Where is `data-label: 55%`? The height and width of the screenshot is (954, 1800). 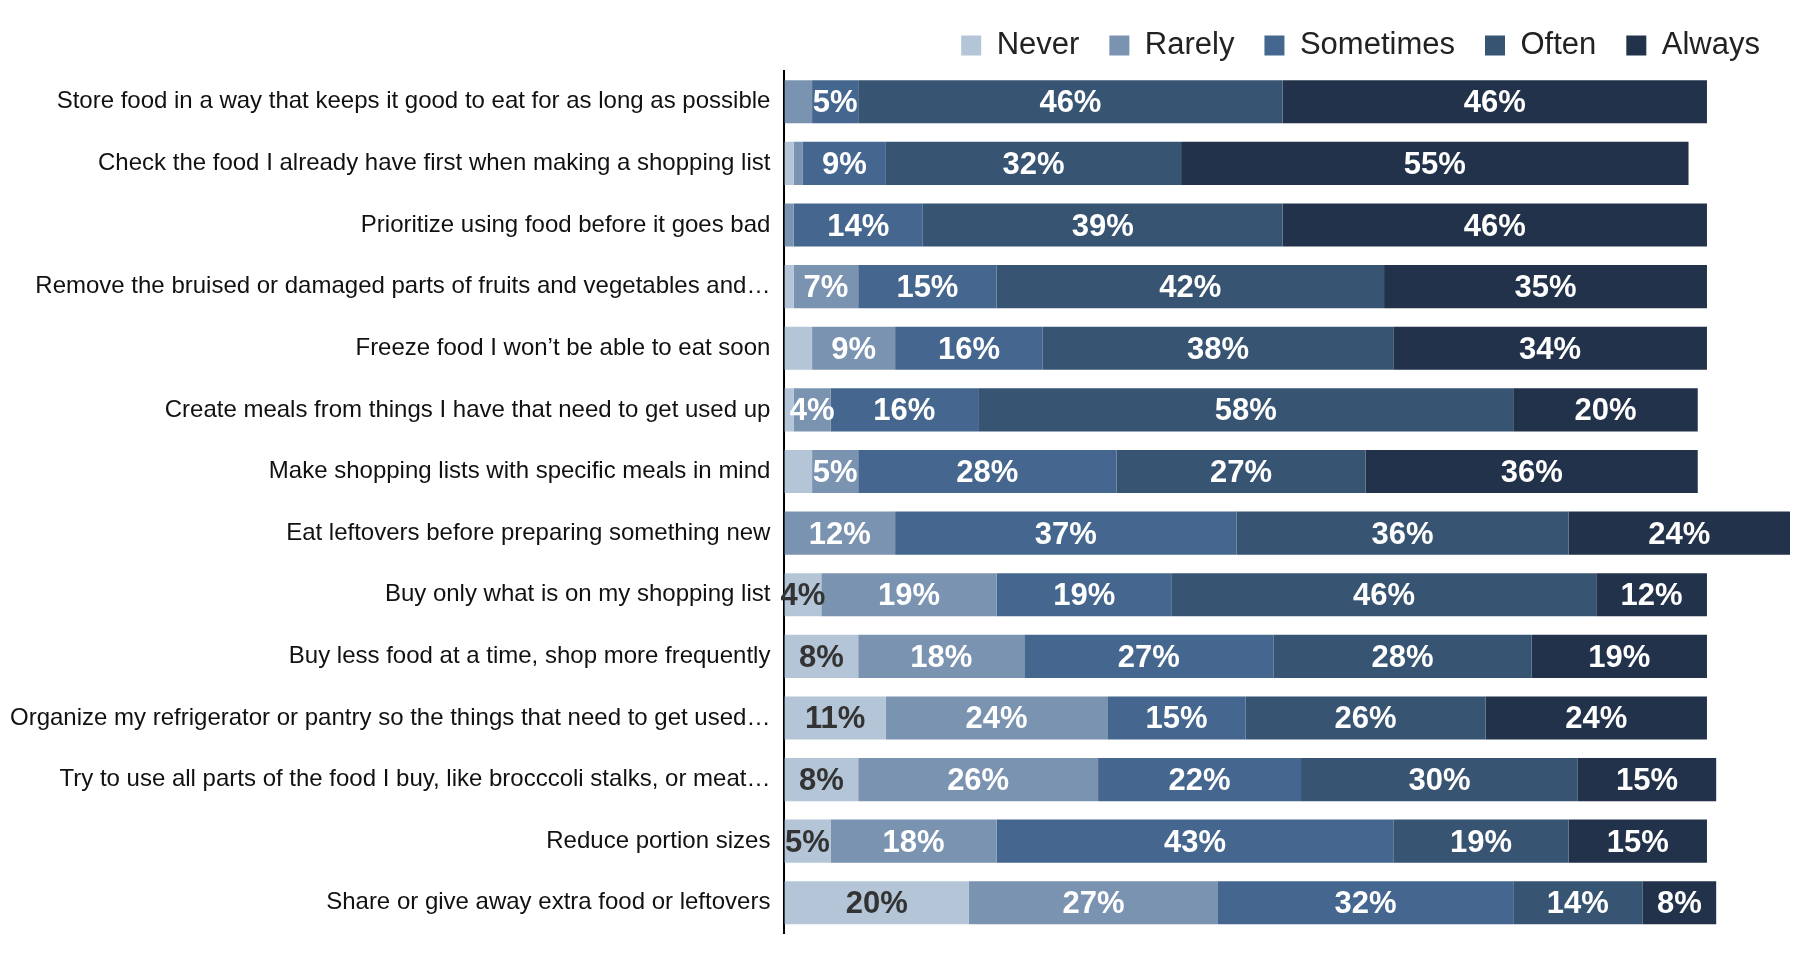 data-label: 55% is located at coordinates (1434, 163).